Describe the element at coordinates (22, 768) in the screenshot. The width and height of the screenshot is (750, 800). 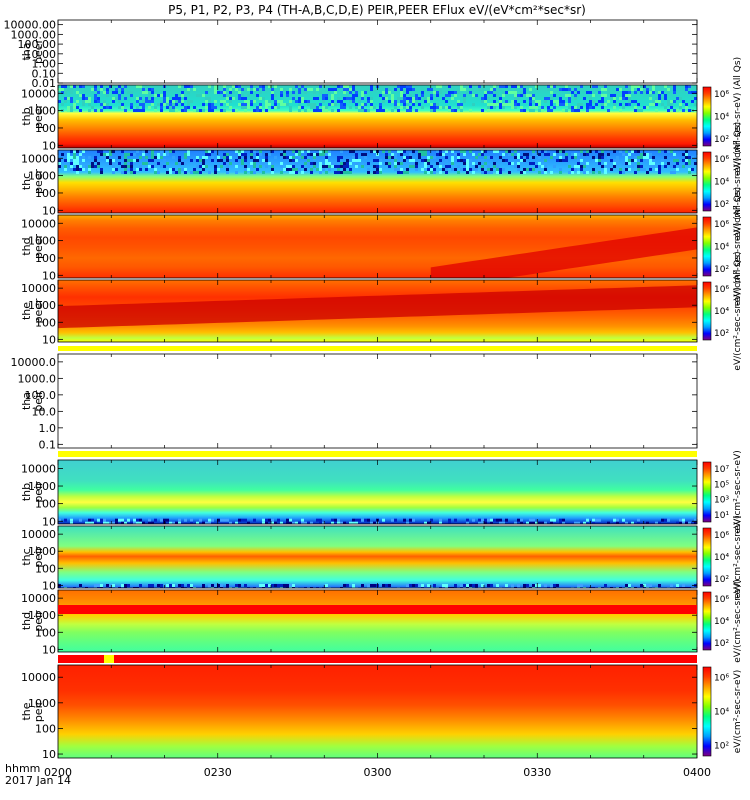
I see `x-axis-label-hhmm: hhmm` at that location.